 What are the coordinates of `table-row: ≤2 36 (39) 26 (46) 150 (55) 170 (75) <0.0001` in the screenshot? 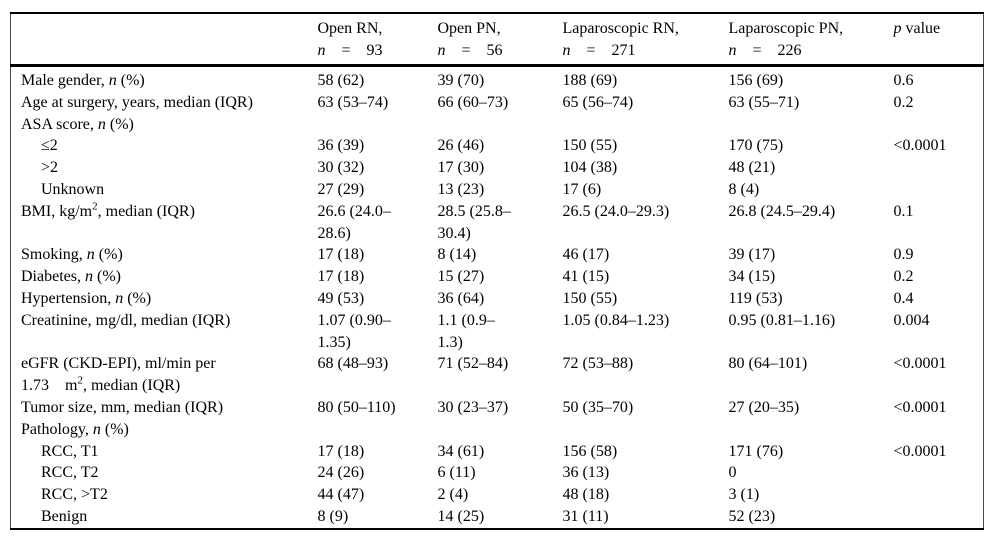 It's located at (497, 146).